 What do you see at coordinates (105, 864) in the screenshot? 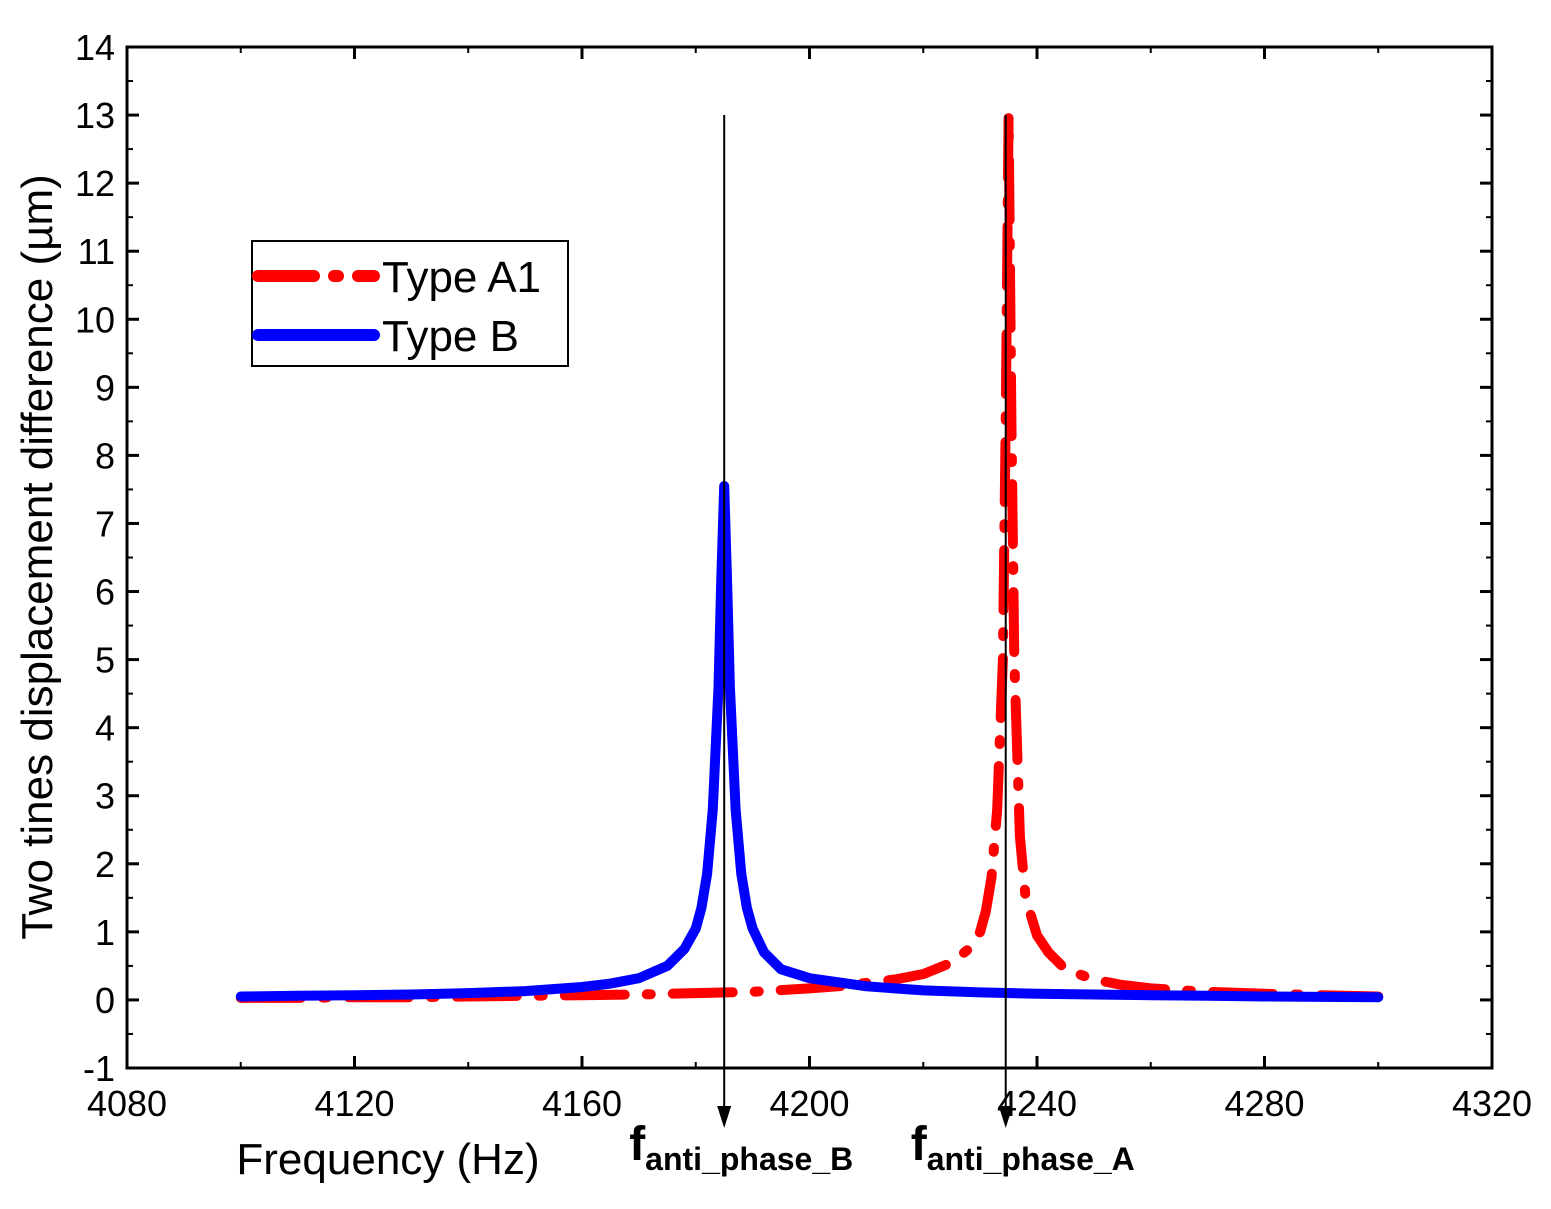
I see `y-tick-label: 2` at bounding box center [105, 864].